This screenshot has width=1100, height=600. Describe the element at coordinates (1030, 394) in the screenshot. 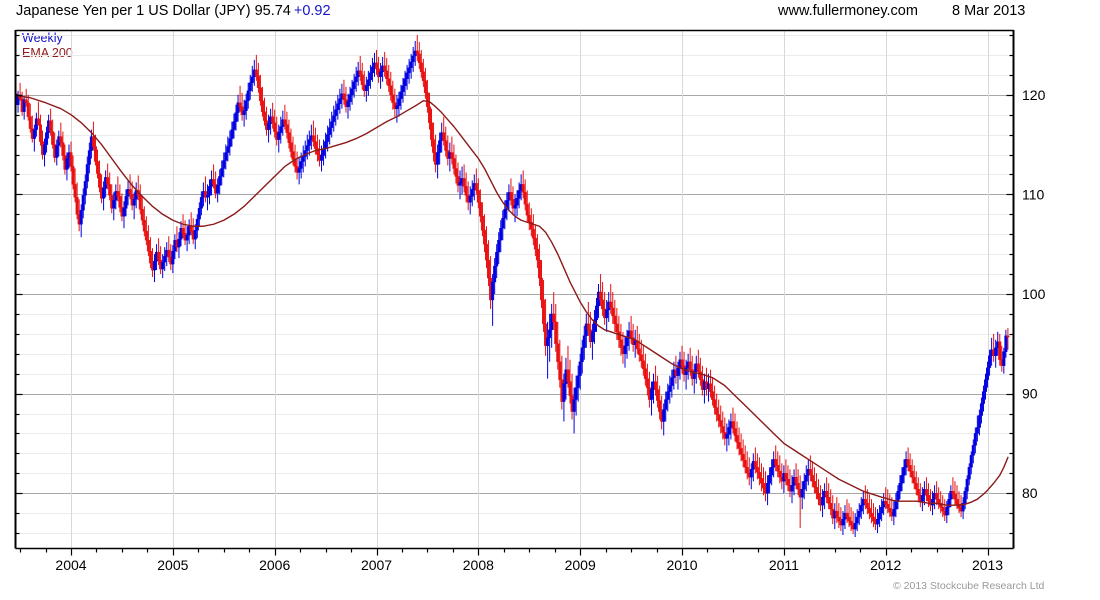

I see `y-axis-tick-label: 90` at that location.